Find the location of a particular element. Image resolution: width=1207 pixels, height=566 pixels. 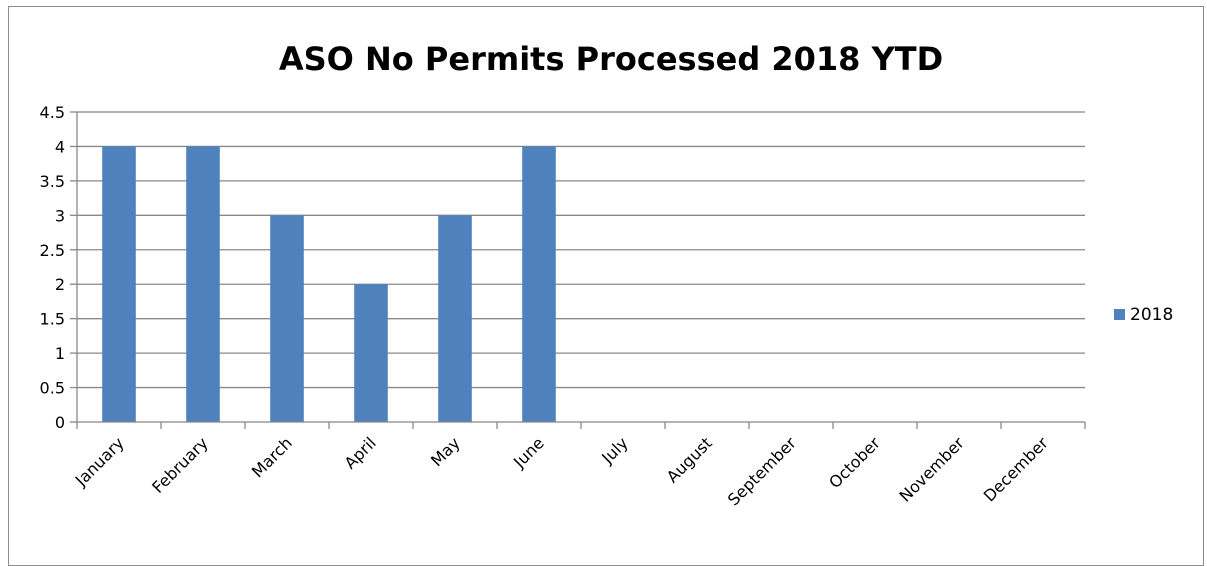

bar-april is located at coordinates (371, 353).